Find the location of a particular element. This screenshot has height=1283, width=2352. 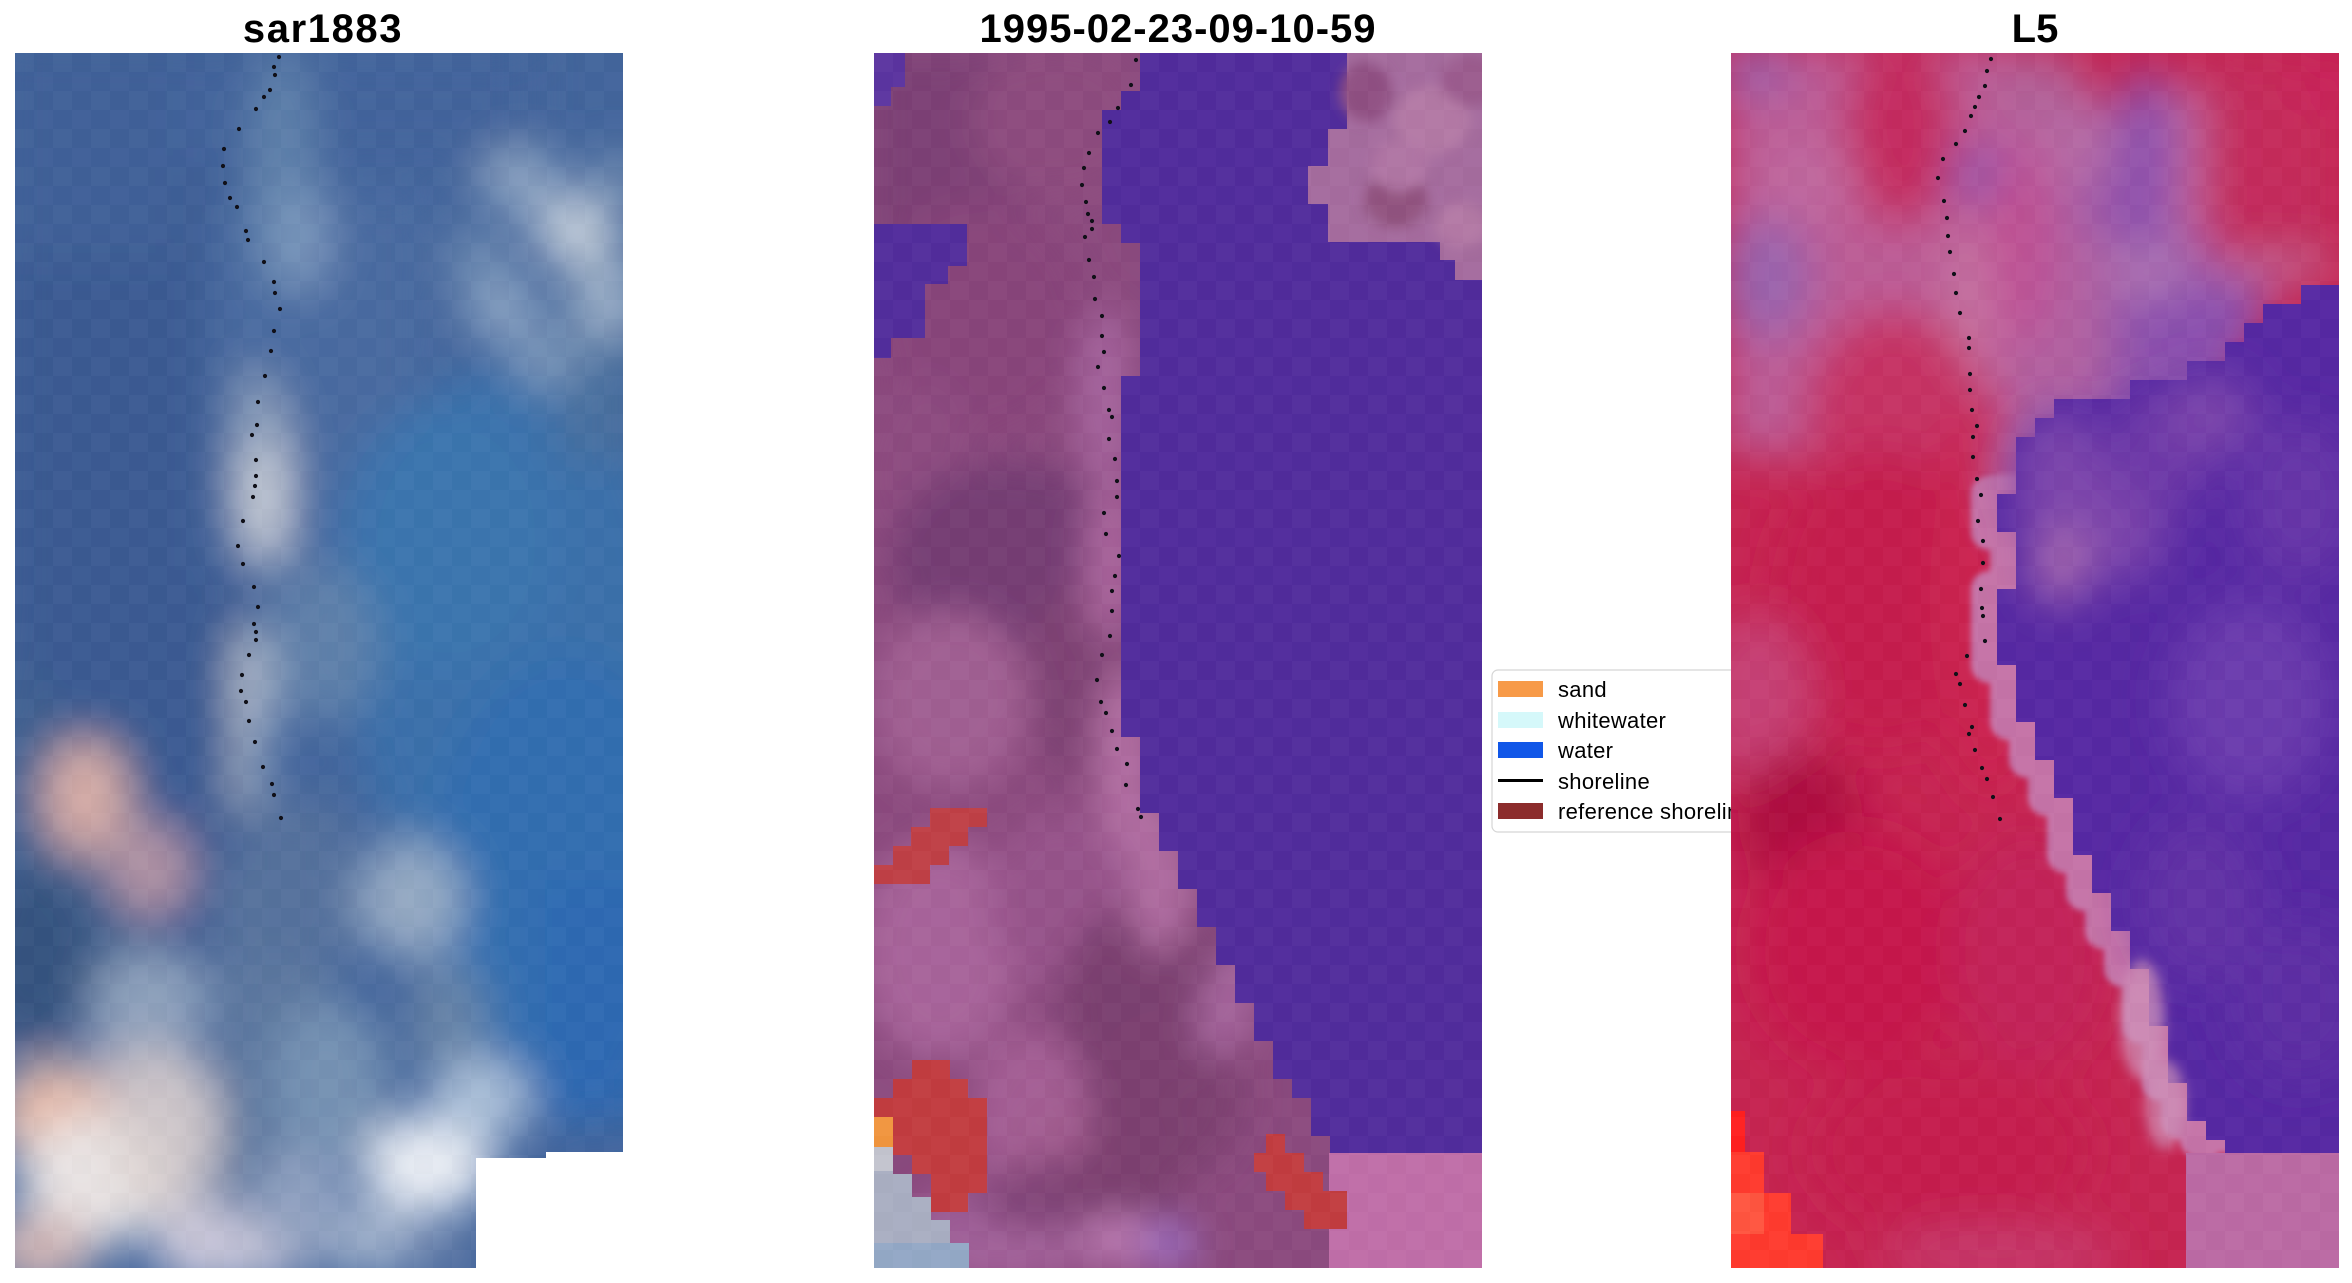

svg-text: whitewater is located at coordinates (1611, 720).